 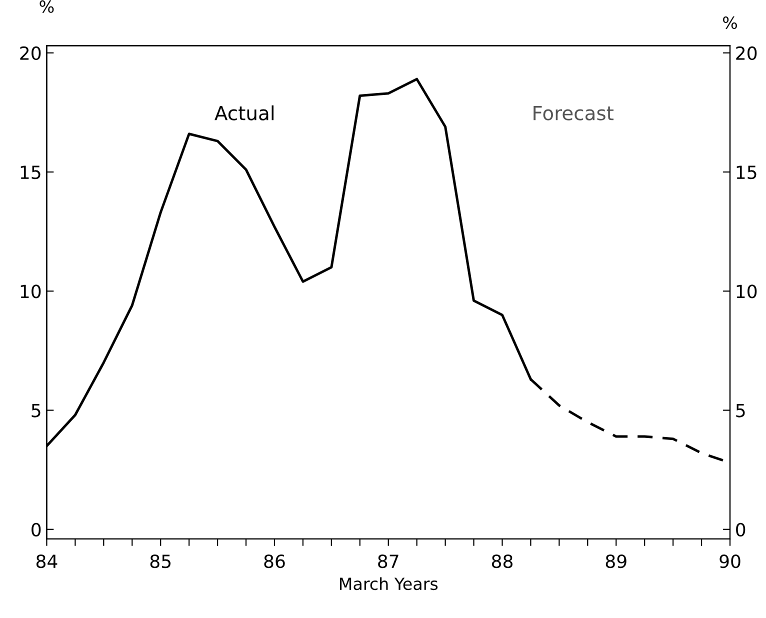 I want to click on x-tick-label: 86, so click(x=274, y=561).